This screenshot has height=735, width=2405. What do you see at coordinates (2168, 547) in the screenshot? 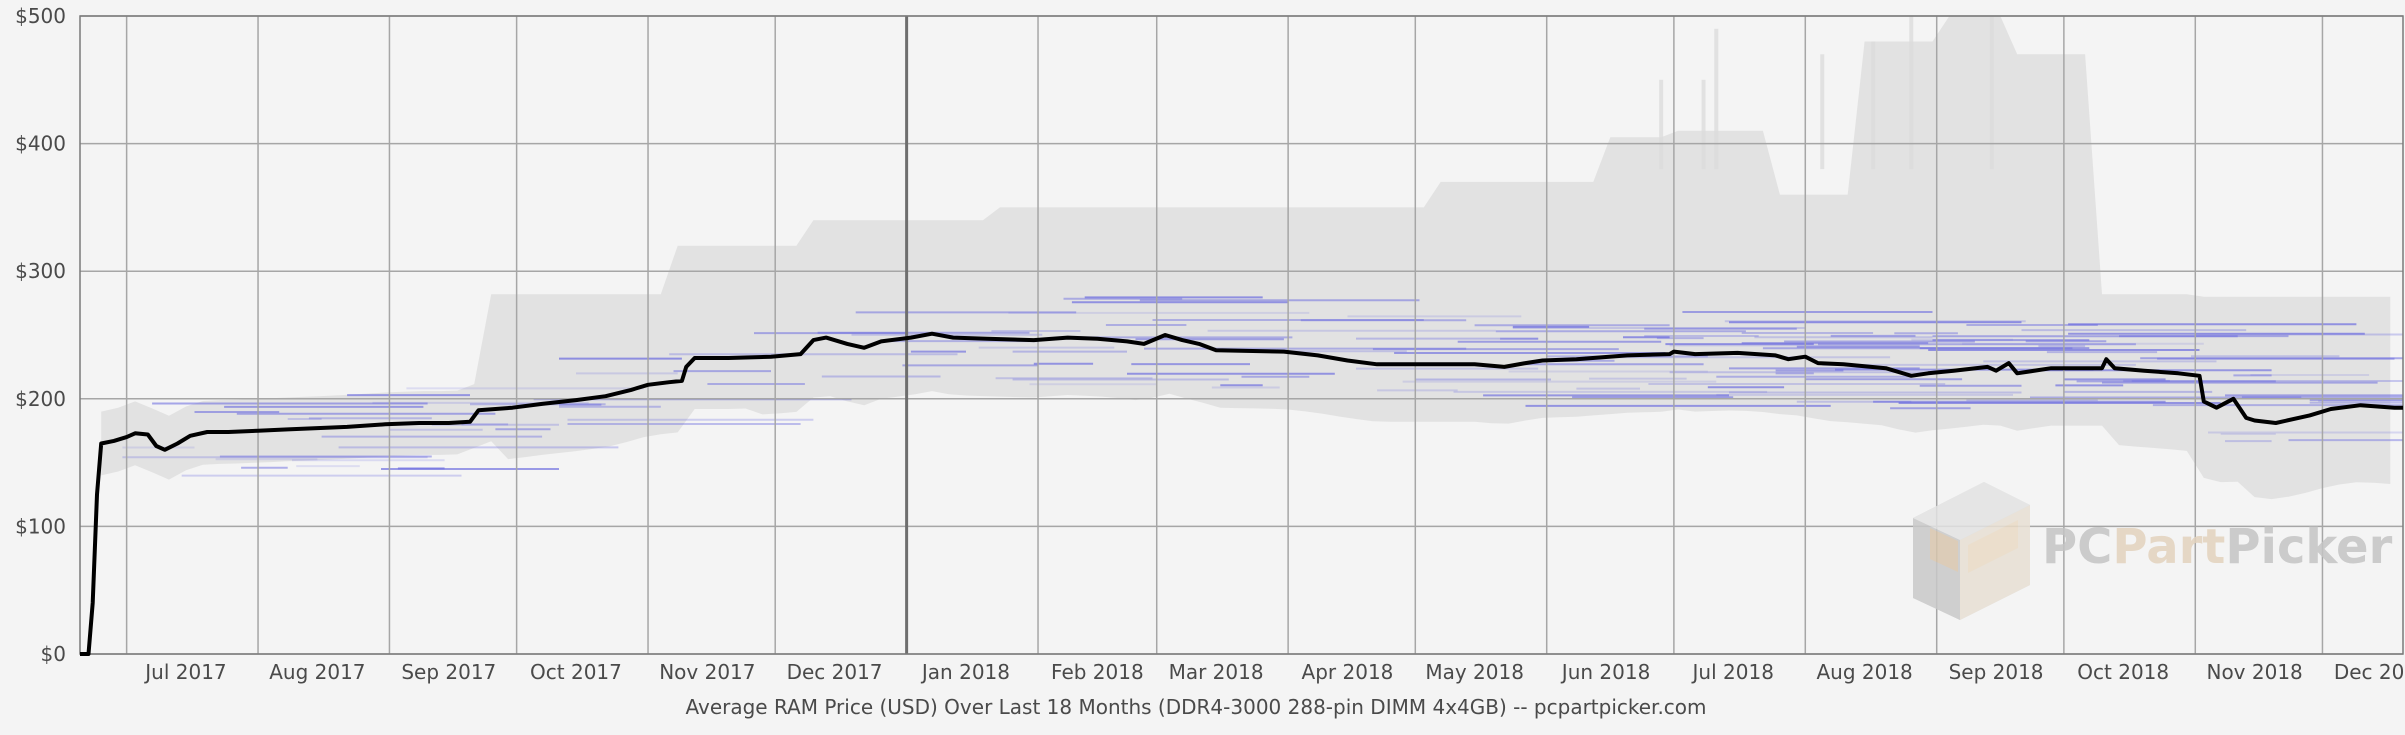
I see `watermark-brand-part: Part` at bounding box center [2168, 547].